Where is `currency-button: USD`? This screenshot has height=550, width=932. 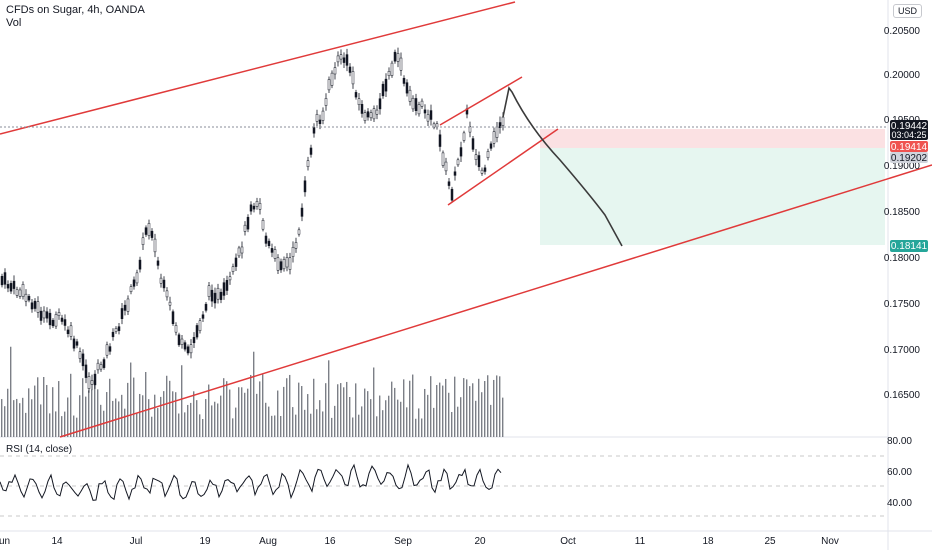 currency-button: USD is located at coordinates (907, 11).